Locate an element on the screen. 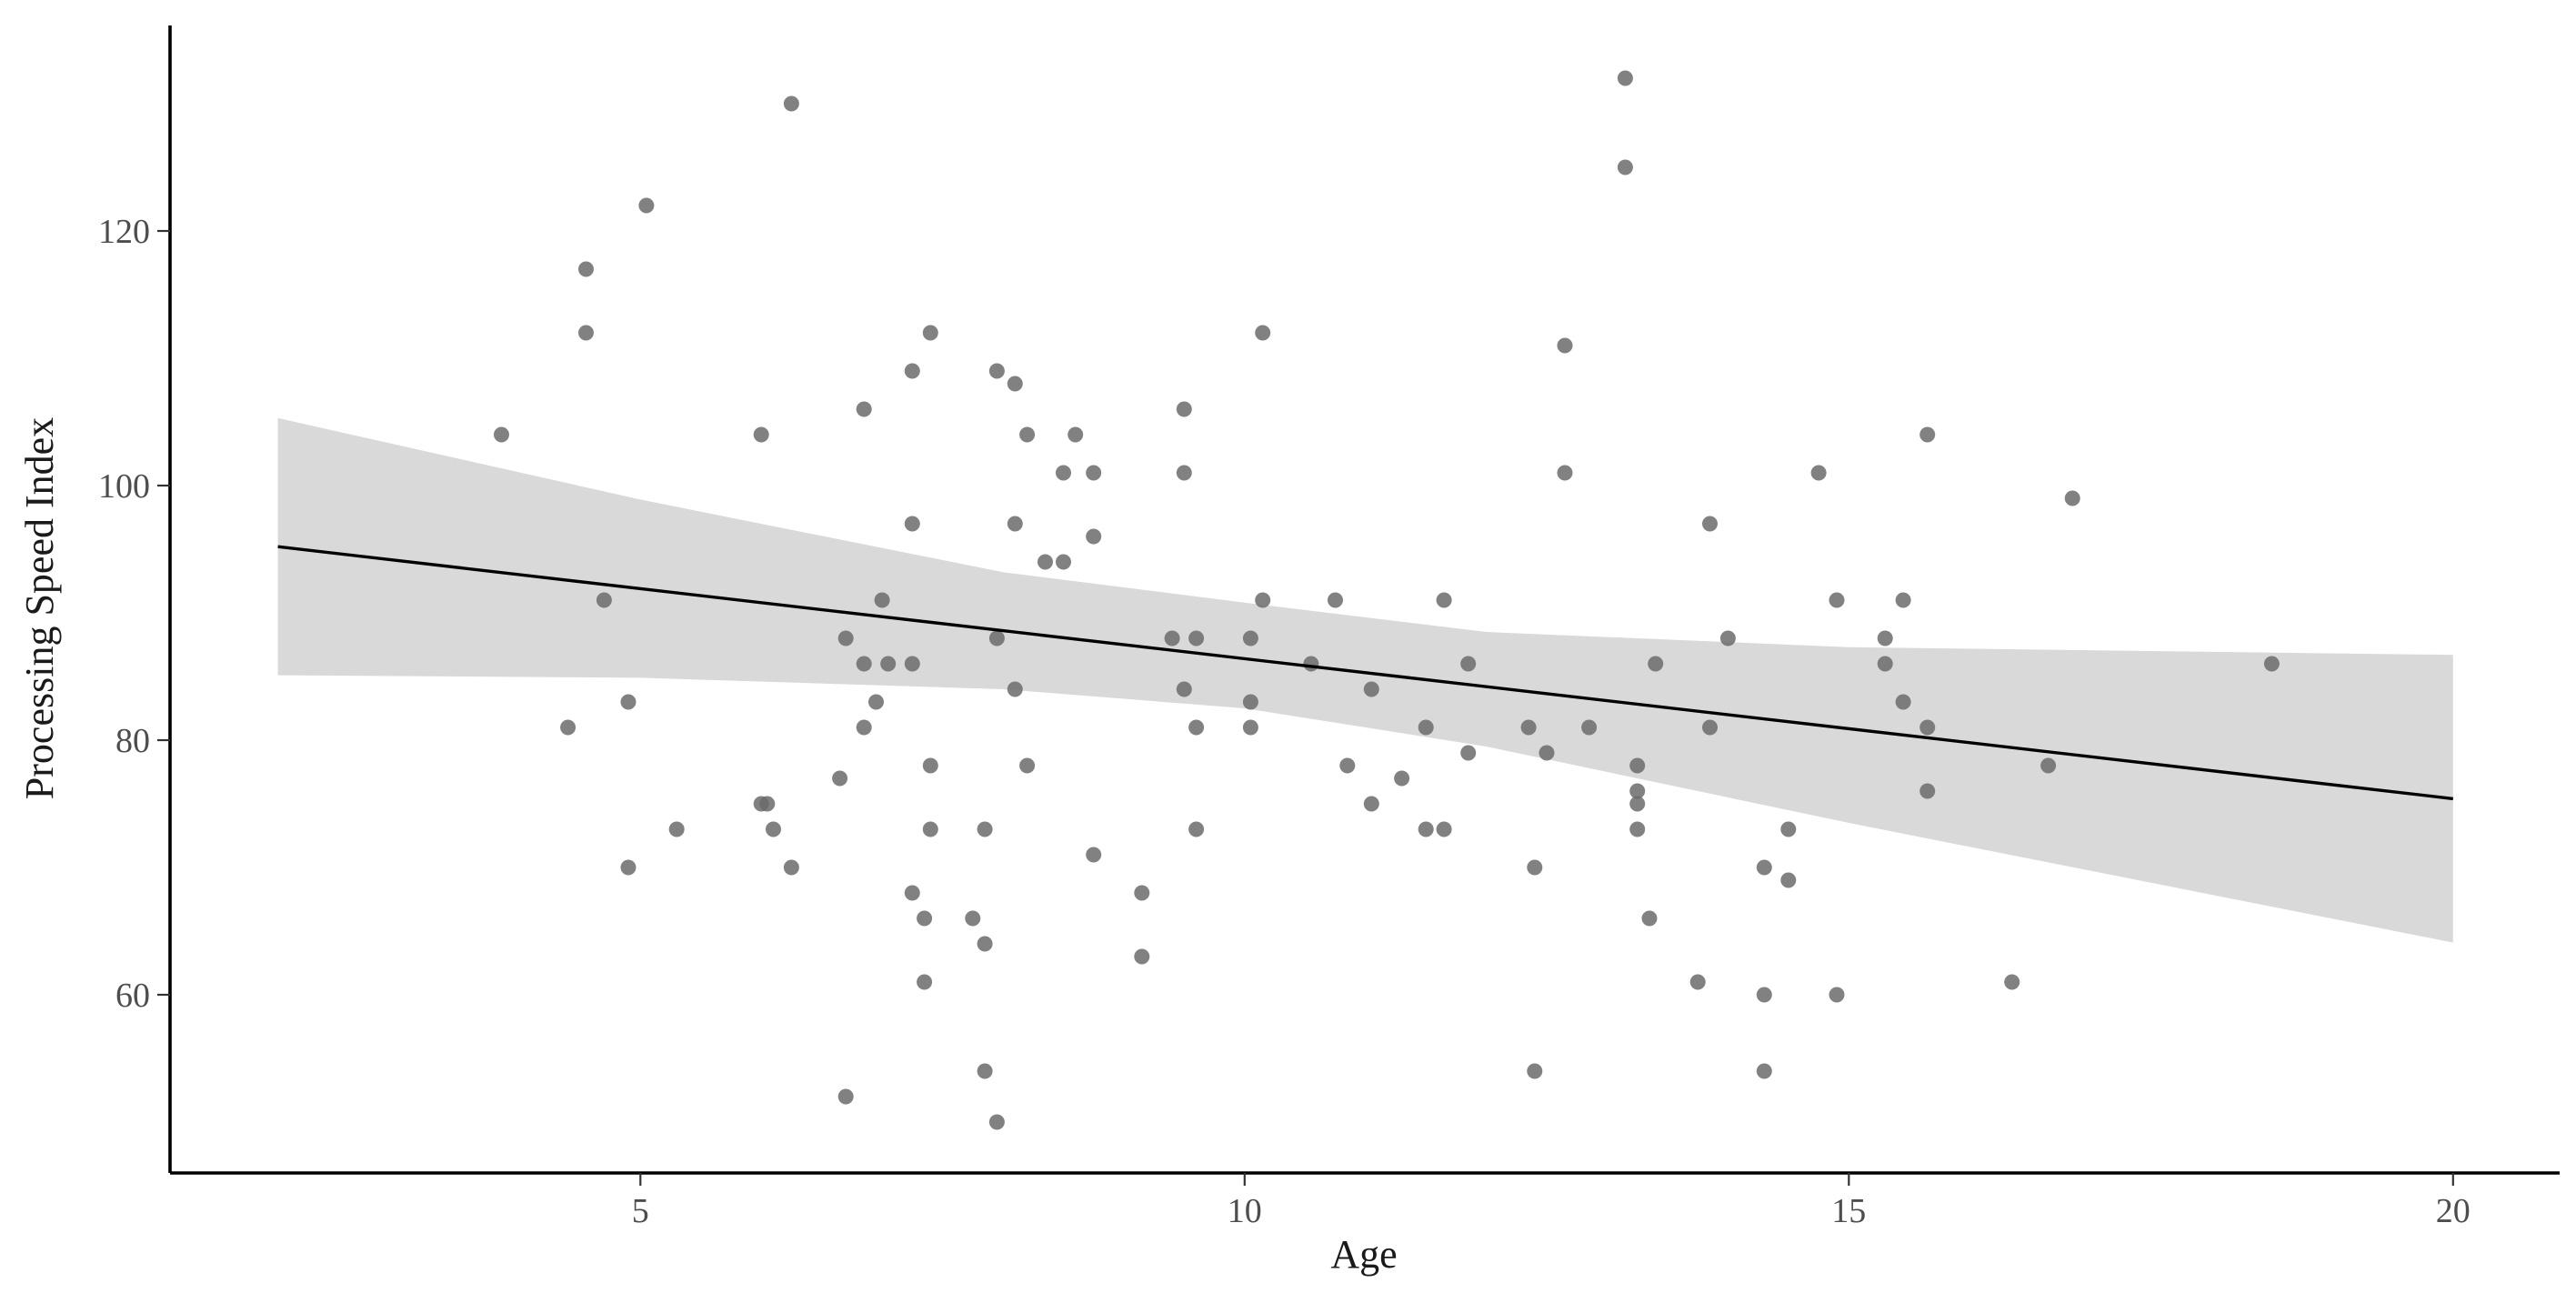 This screenshot has height=1293, width=2576. y-tick-label: 120 is located at coordinates (124, 232).